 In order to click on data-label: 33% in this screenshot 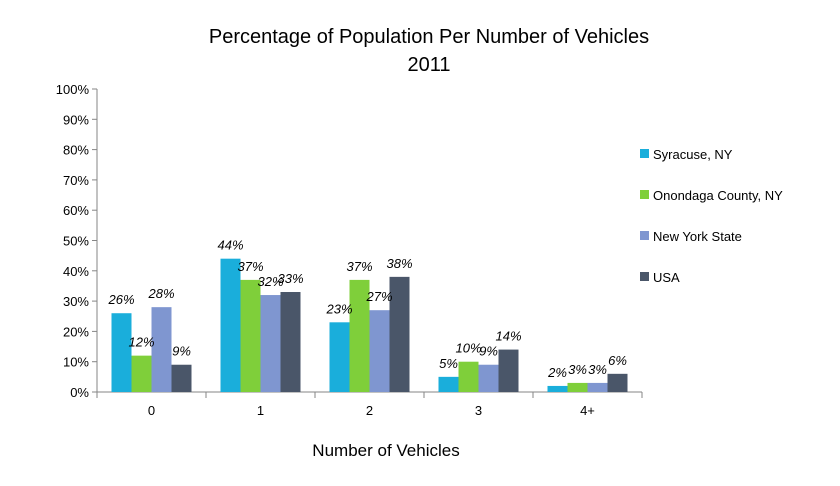, I will do `click(290, 278)`.